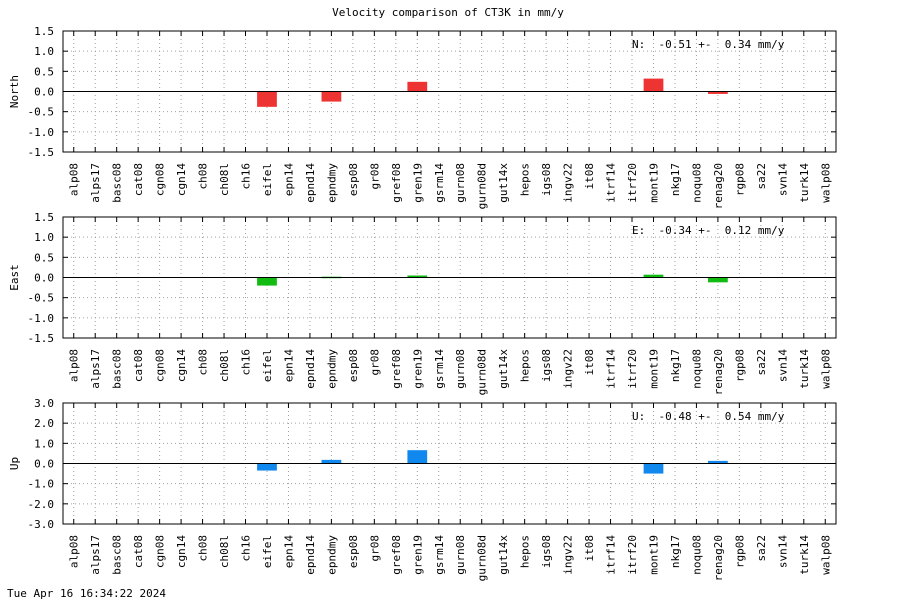  What do you see at coordinates (138, 365) in the screenshot?
I see `east-category-label: cat08` at bounding box center [138, 365].